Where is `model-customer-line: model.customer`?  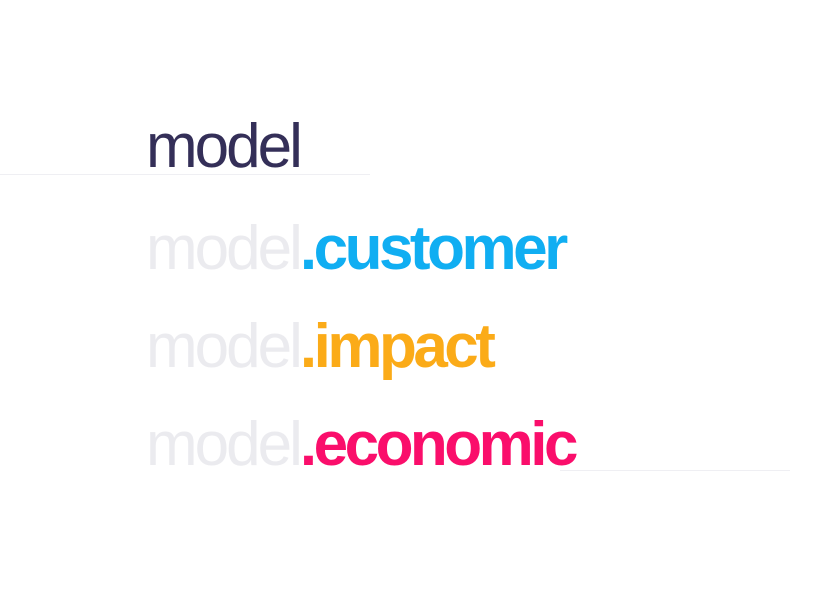 model-customer-line: model.customer is located at coordinates (357, 249).